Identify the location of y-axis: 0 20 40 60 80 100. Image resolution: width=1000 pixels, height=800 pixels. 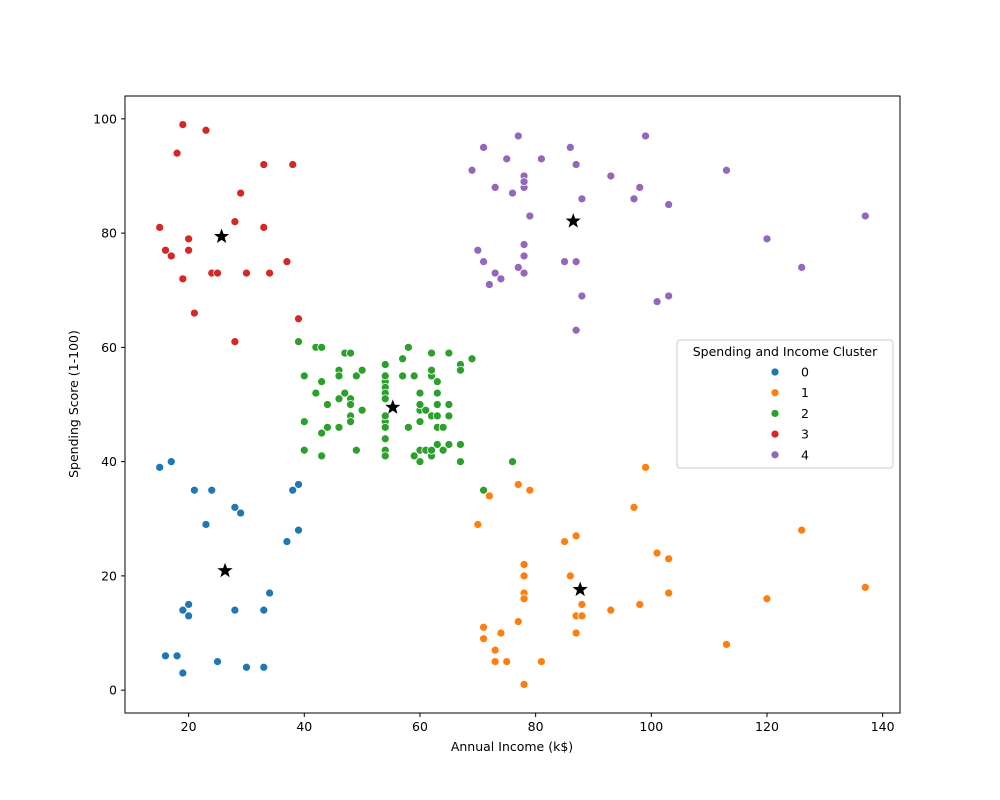
(109, 404).